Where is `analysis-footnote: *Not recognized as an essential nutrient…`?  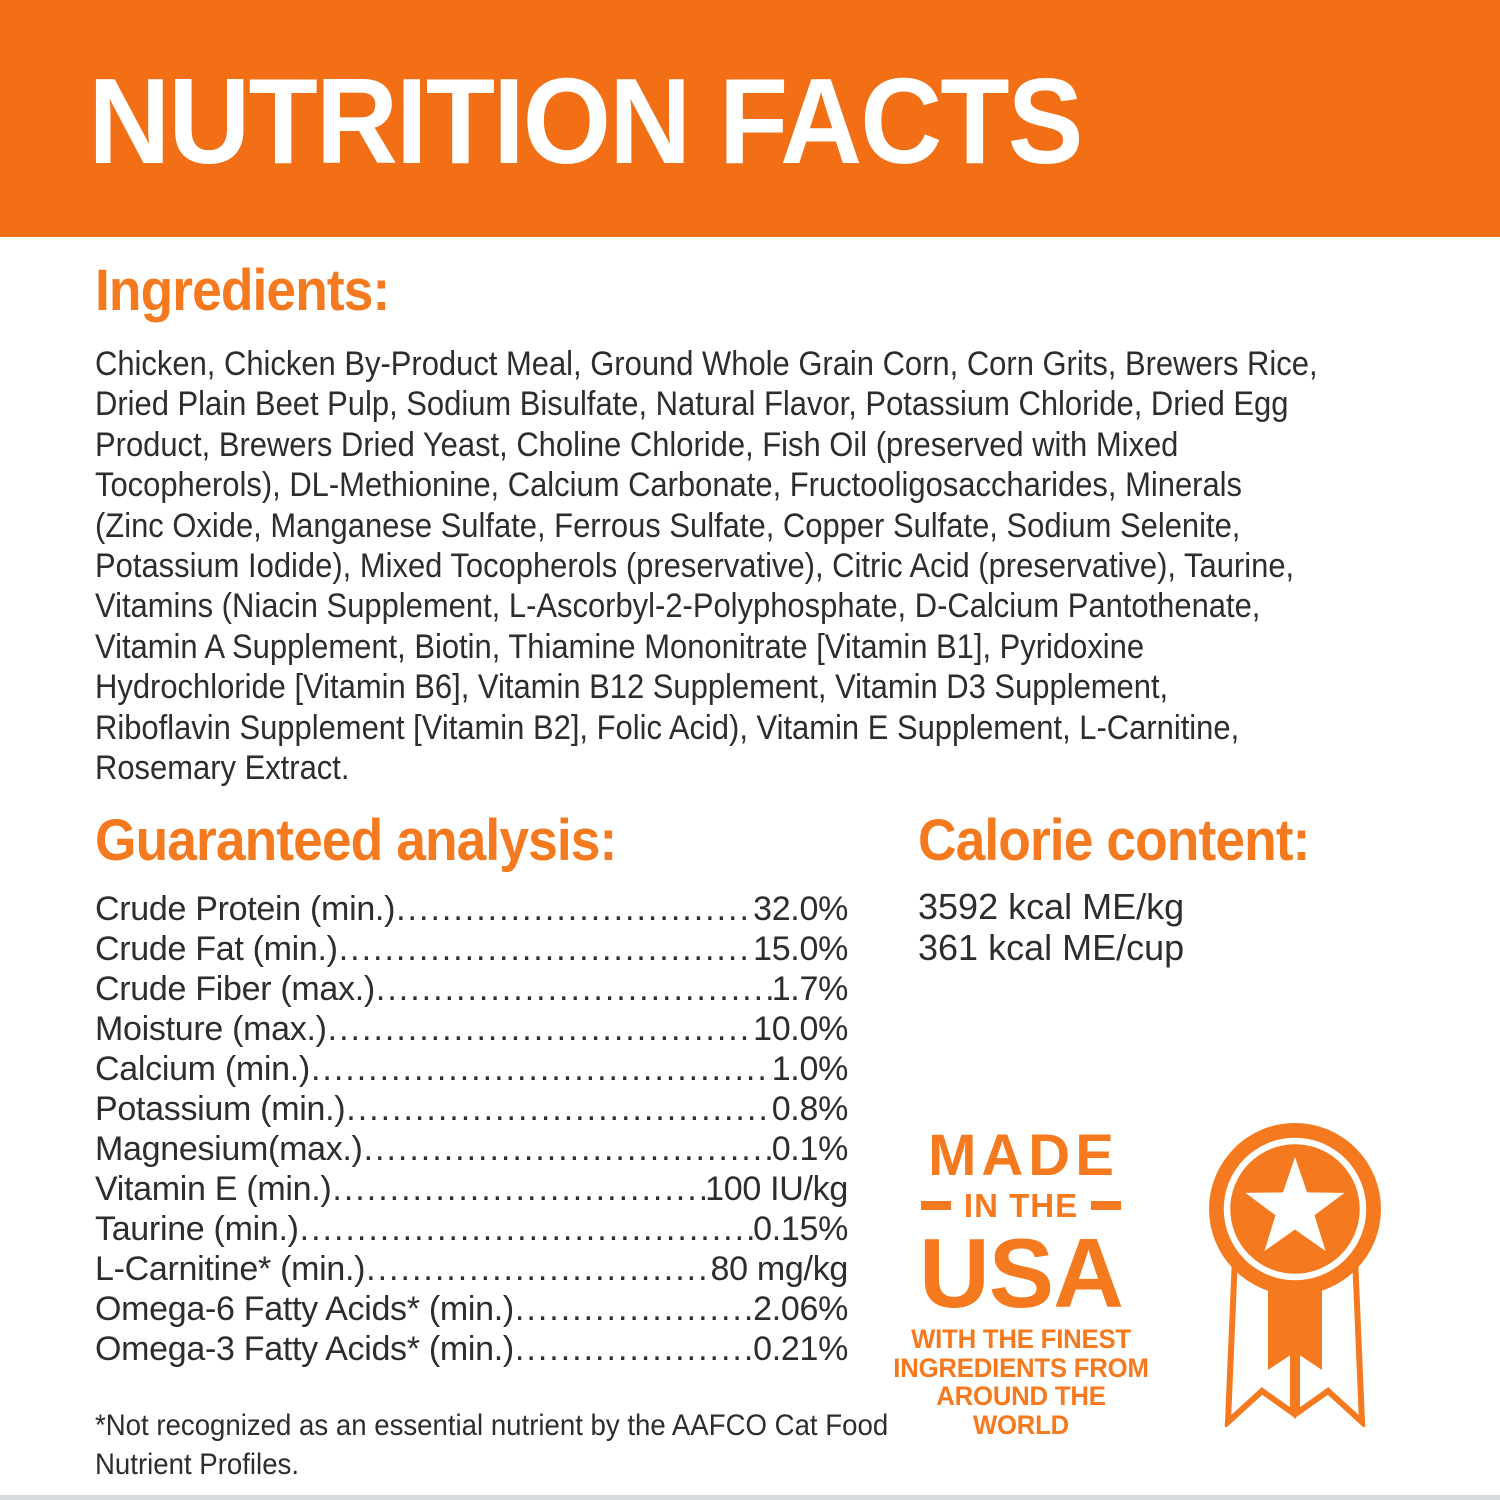 analysis-footnote: *Not recognized as an essential nutrient… is located at coordinates (492, 1445).